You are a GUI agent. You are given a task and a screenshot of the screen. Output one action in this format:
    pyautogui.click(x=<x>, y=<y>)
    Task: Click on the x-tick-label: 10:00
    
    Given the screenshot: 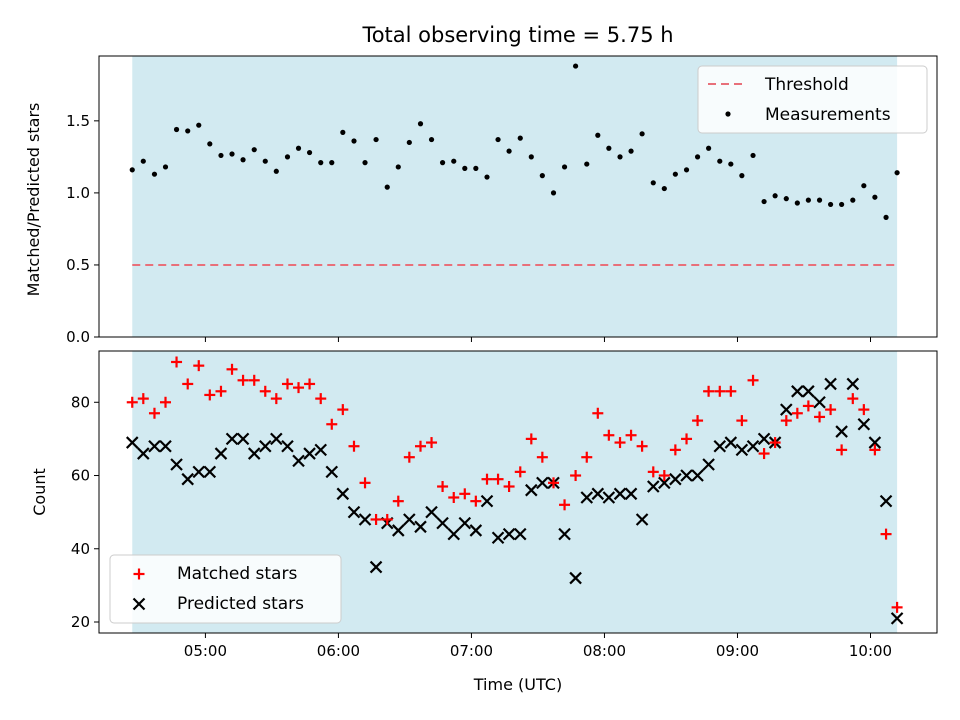 What is the action you would take?
    pyautogui.click(x=870, y=651)
    